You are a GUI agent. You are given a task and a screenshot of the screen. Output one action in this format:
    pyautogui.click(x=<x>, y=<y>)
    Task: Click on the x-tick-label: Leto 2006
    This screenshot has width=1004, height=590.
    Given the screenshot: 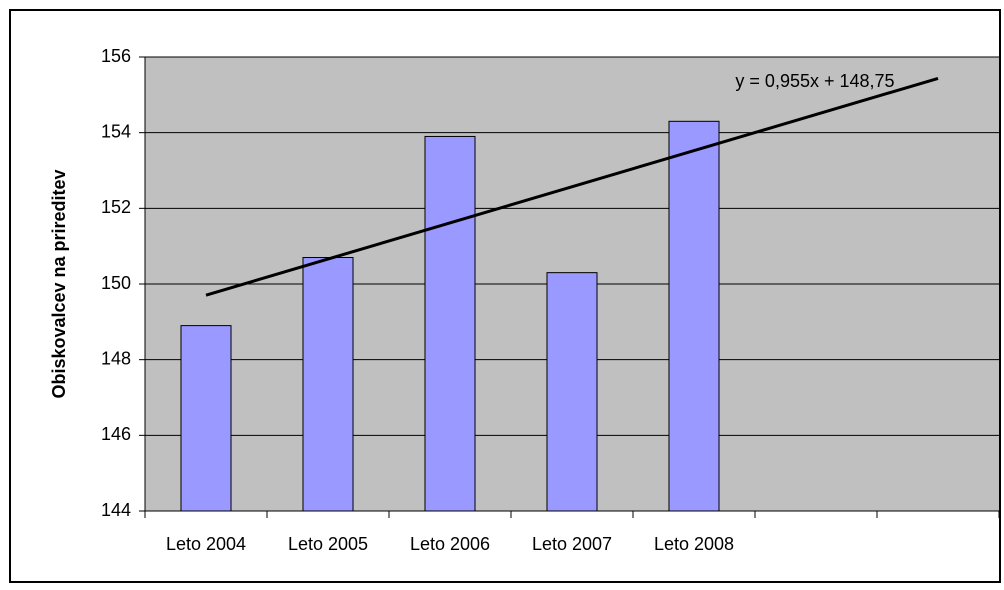 What is the action you would take?
    pyautogui.click(x=450, y=544)
    